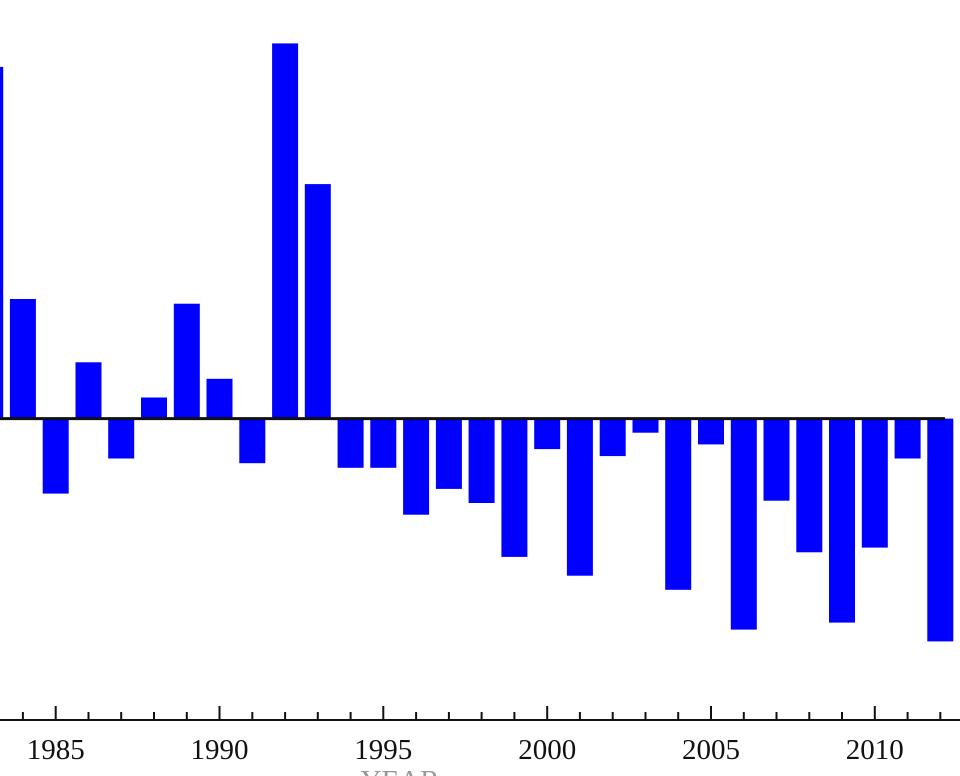 The image size is (960, 776). I want to click on tick-label-1985: 1985, so click(56, 750).